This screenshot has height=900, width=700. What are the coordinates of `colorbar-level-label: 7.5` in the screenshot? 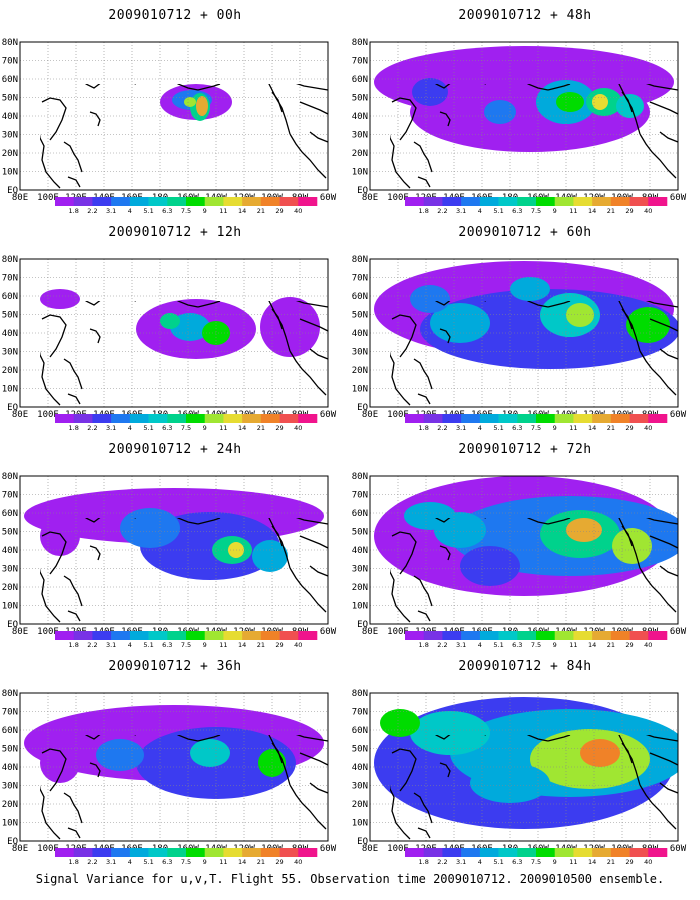 It's located at (186, 645).